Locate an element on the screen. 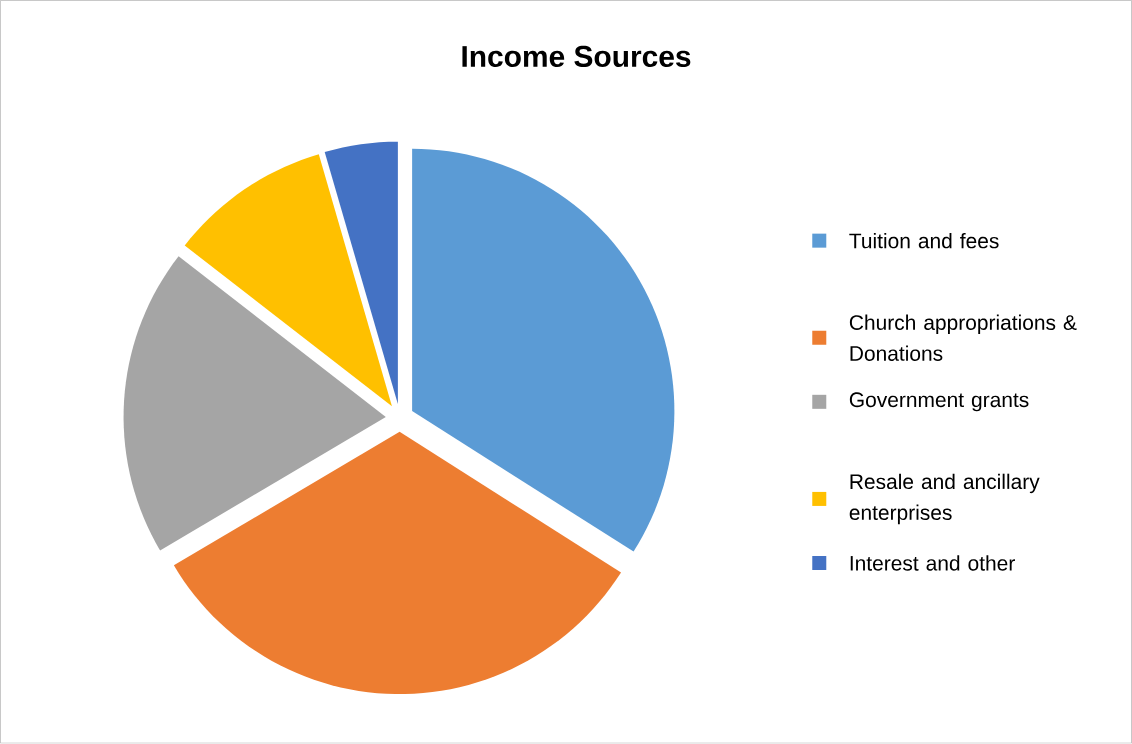 The image size is (1132, 744). legend-label: Tuition and fees is located at coordinates (924, 241).